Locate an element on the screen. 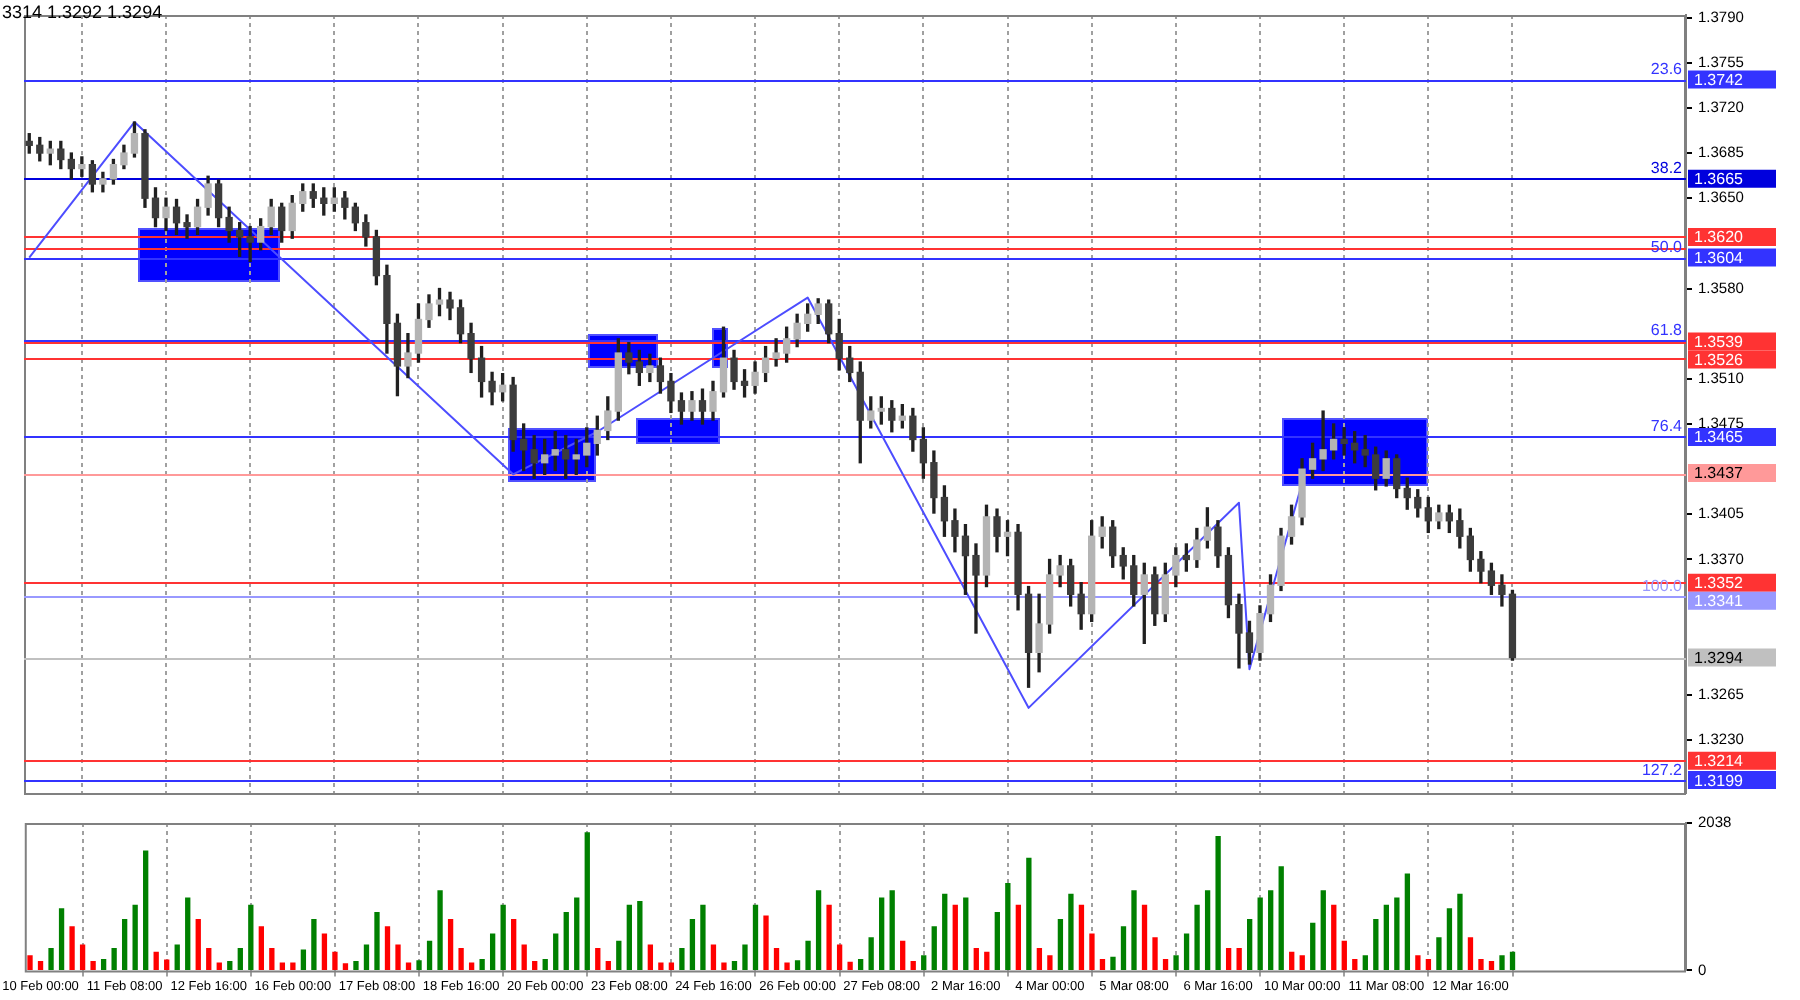 The image size is (1800, 1000). ref-line-label: 1.3199 is located at coordinates (1719, 780).